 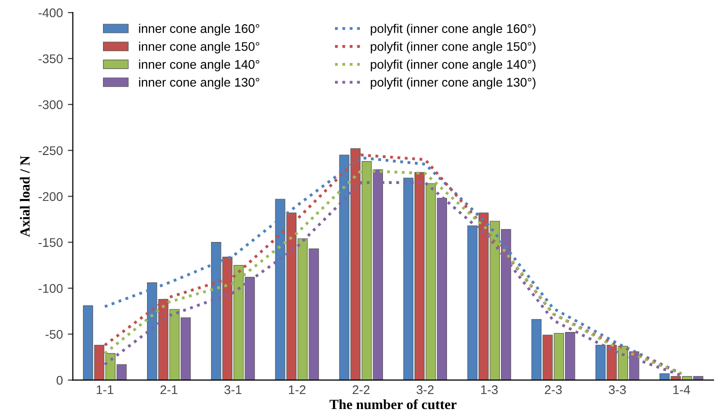 I want to click on legend-label: polyfit (inner cone angle 150°), so click(x=453, y=48).